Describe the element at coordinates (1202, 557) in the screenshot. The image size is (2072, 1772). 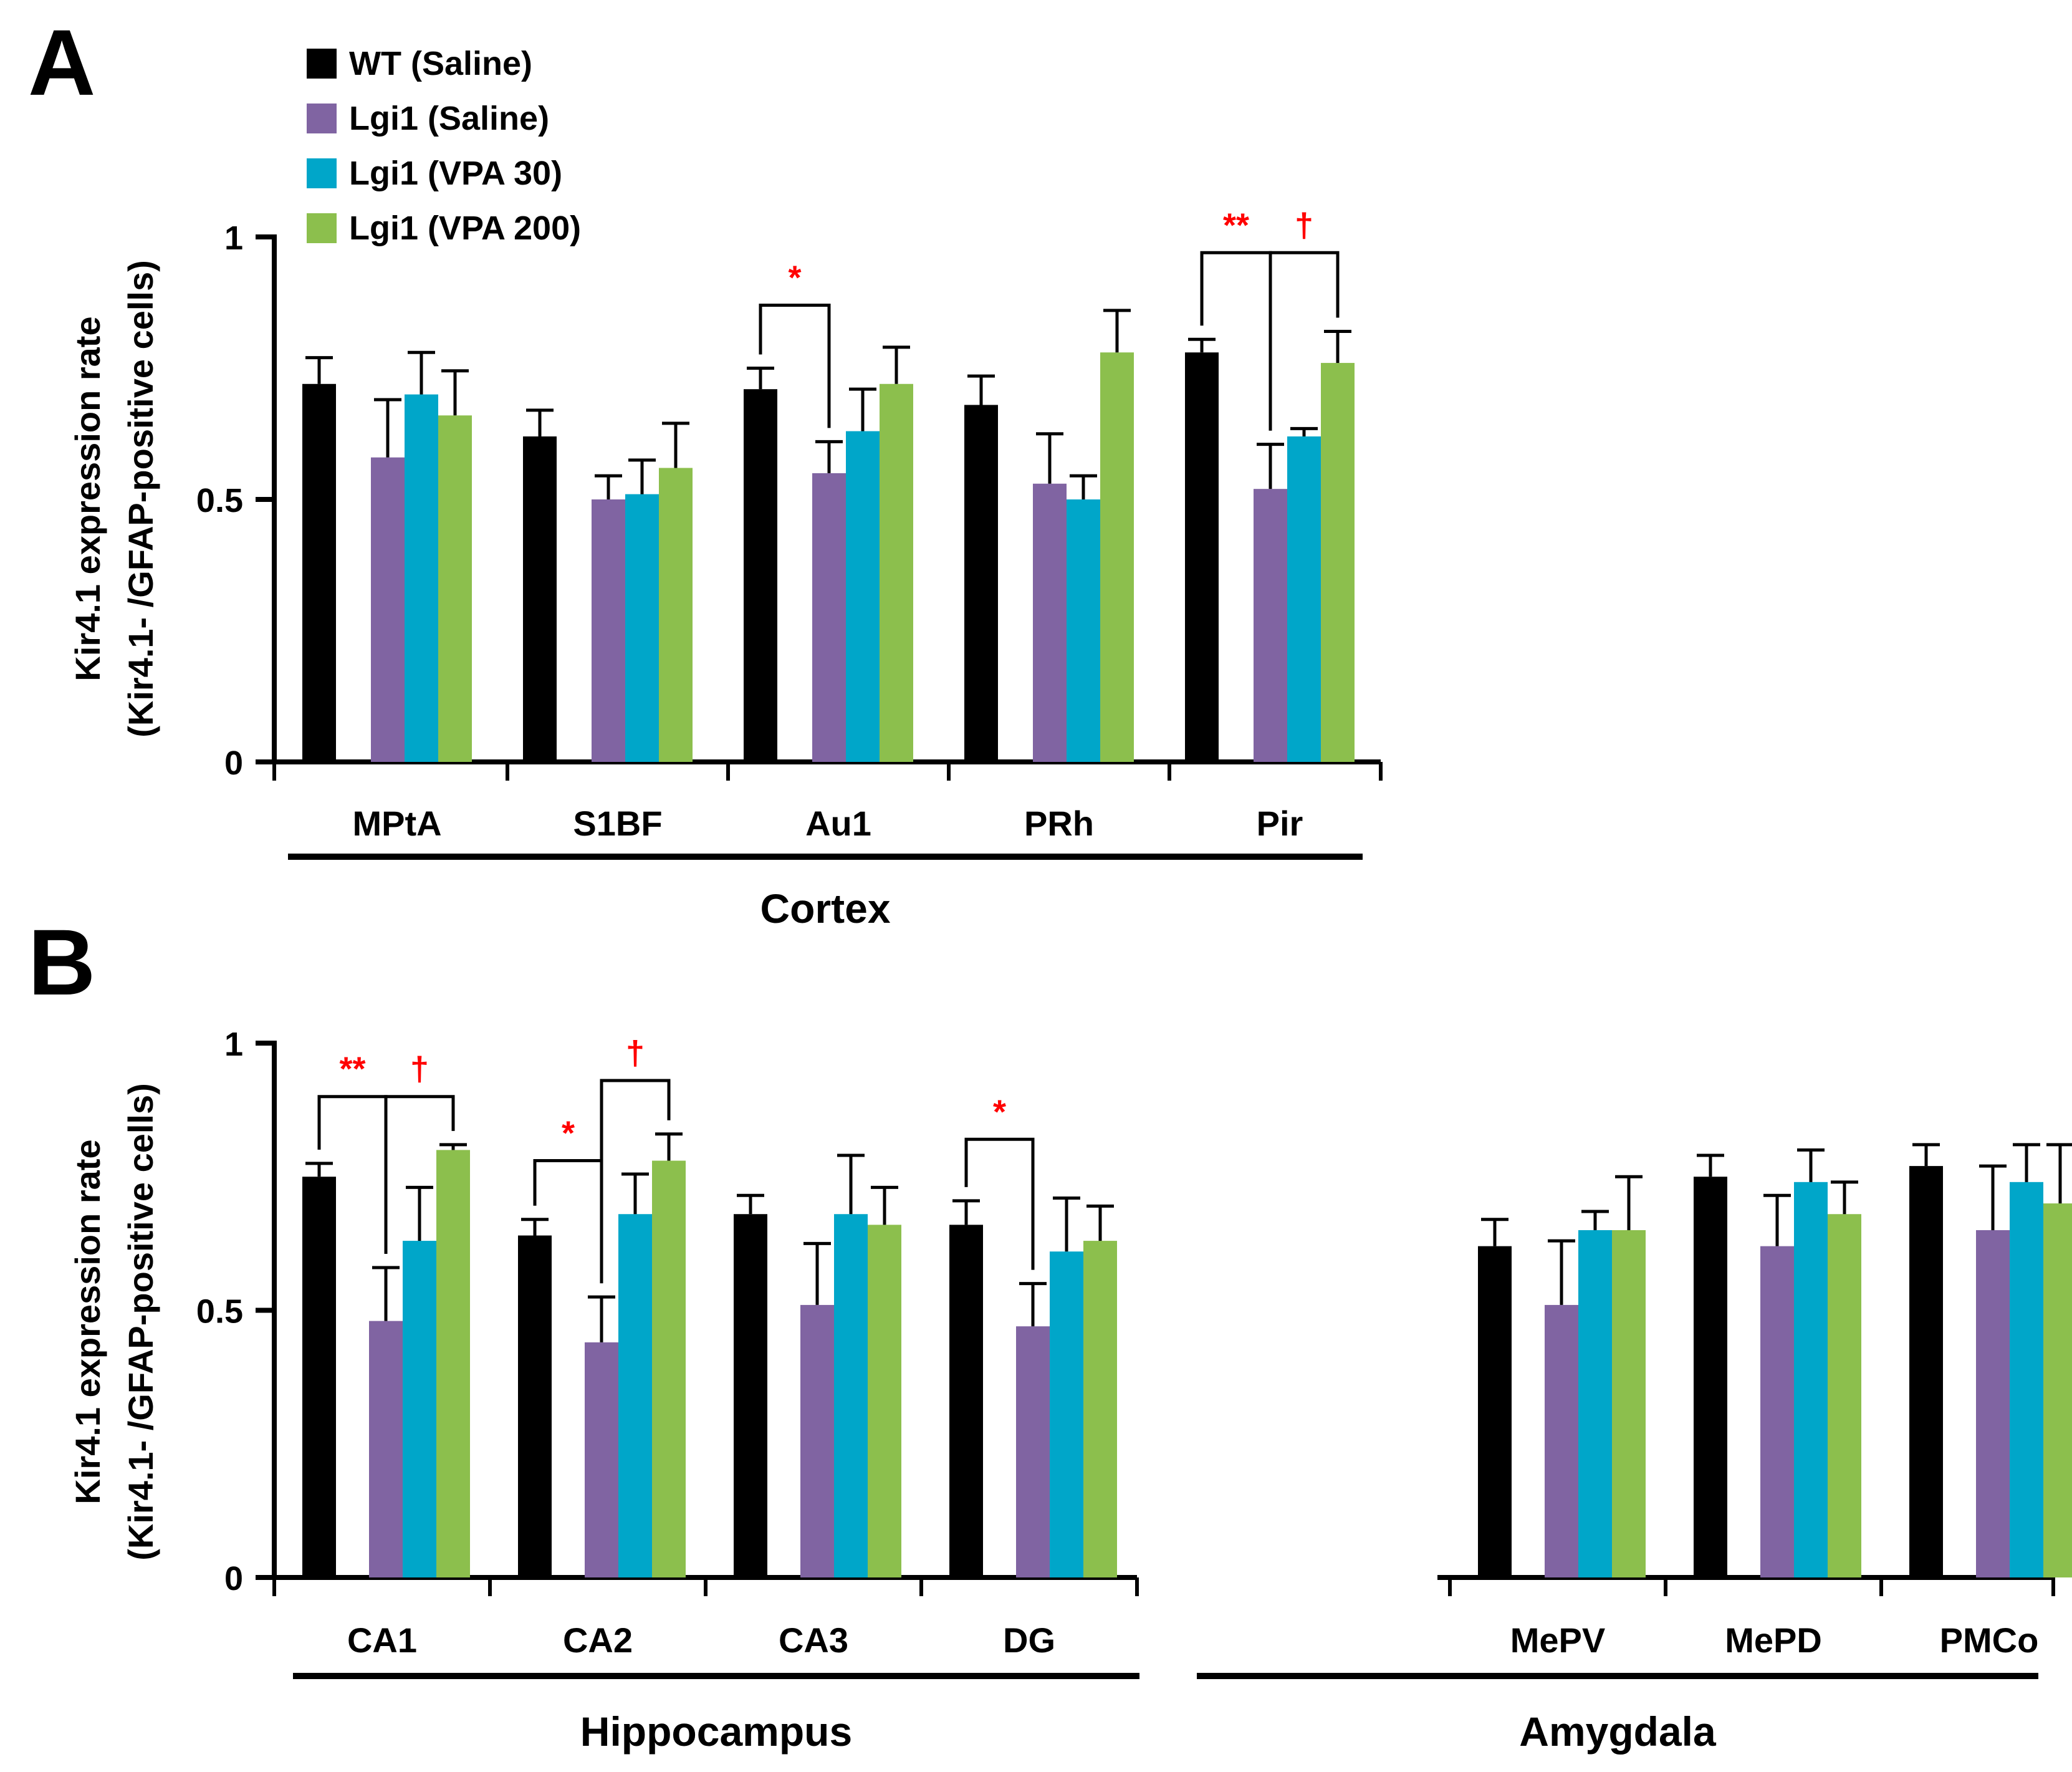
I see `bar-pir-wt-saline` at that location.